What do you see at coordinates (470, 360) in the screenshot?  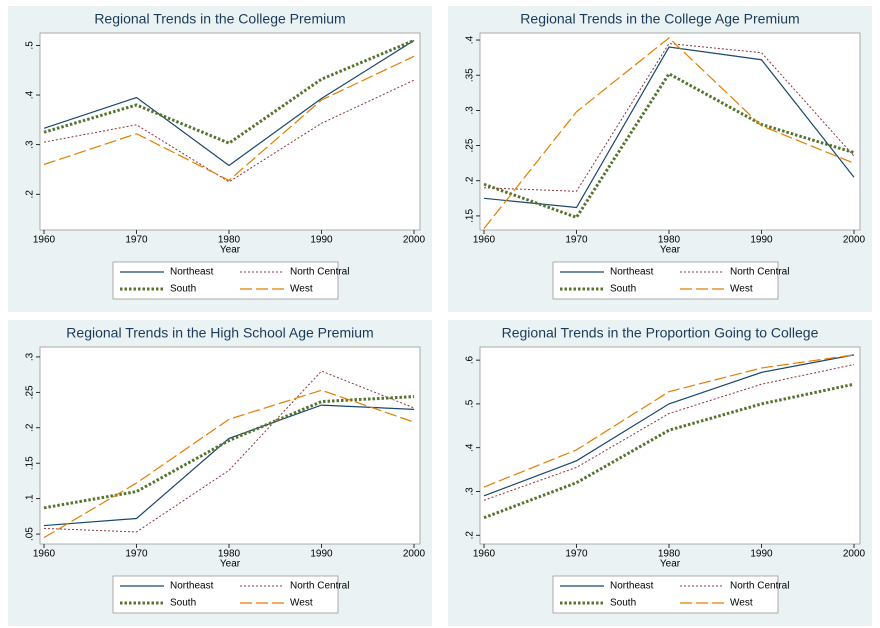 I see `y-tick-label: .6` at bounding box center [470, 360].